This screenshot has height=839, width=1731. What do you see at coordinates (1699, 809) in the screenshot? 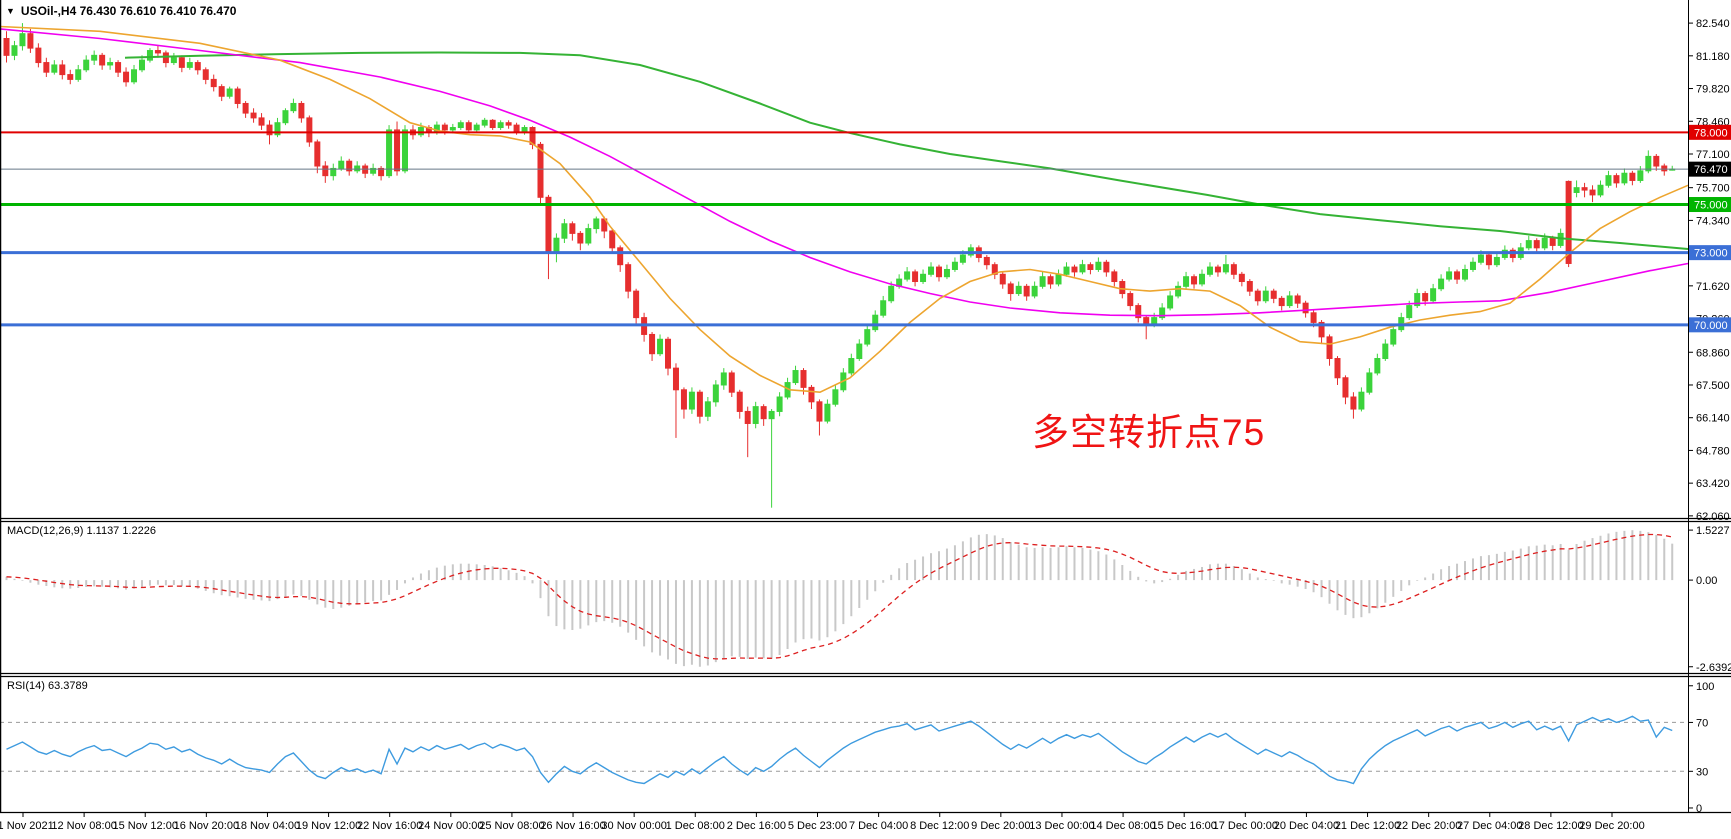
I see `rsi-axis-label: 0` at bounding box center [1699, 809].